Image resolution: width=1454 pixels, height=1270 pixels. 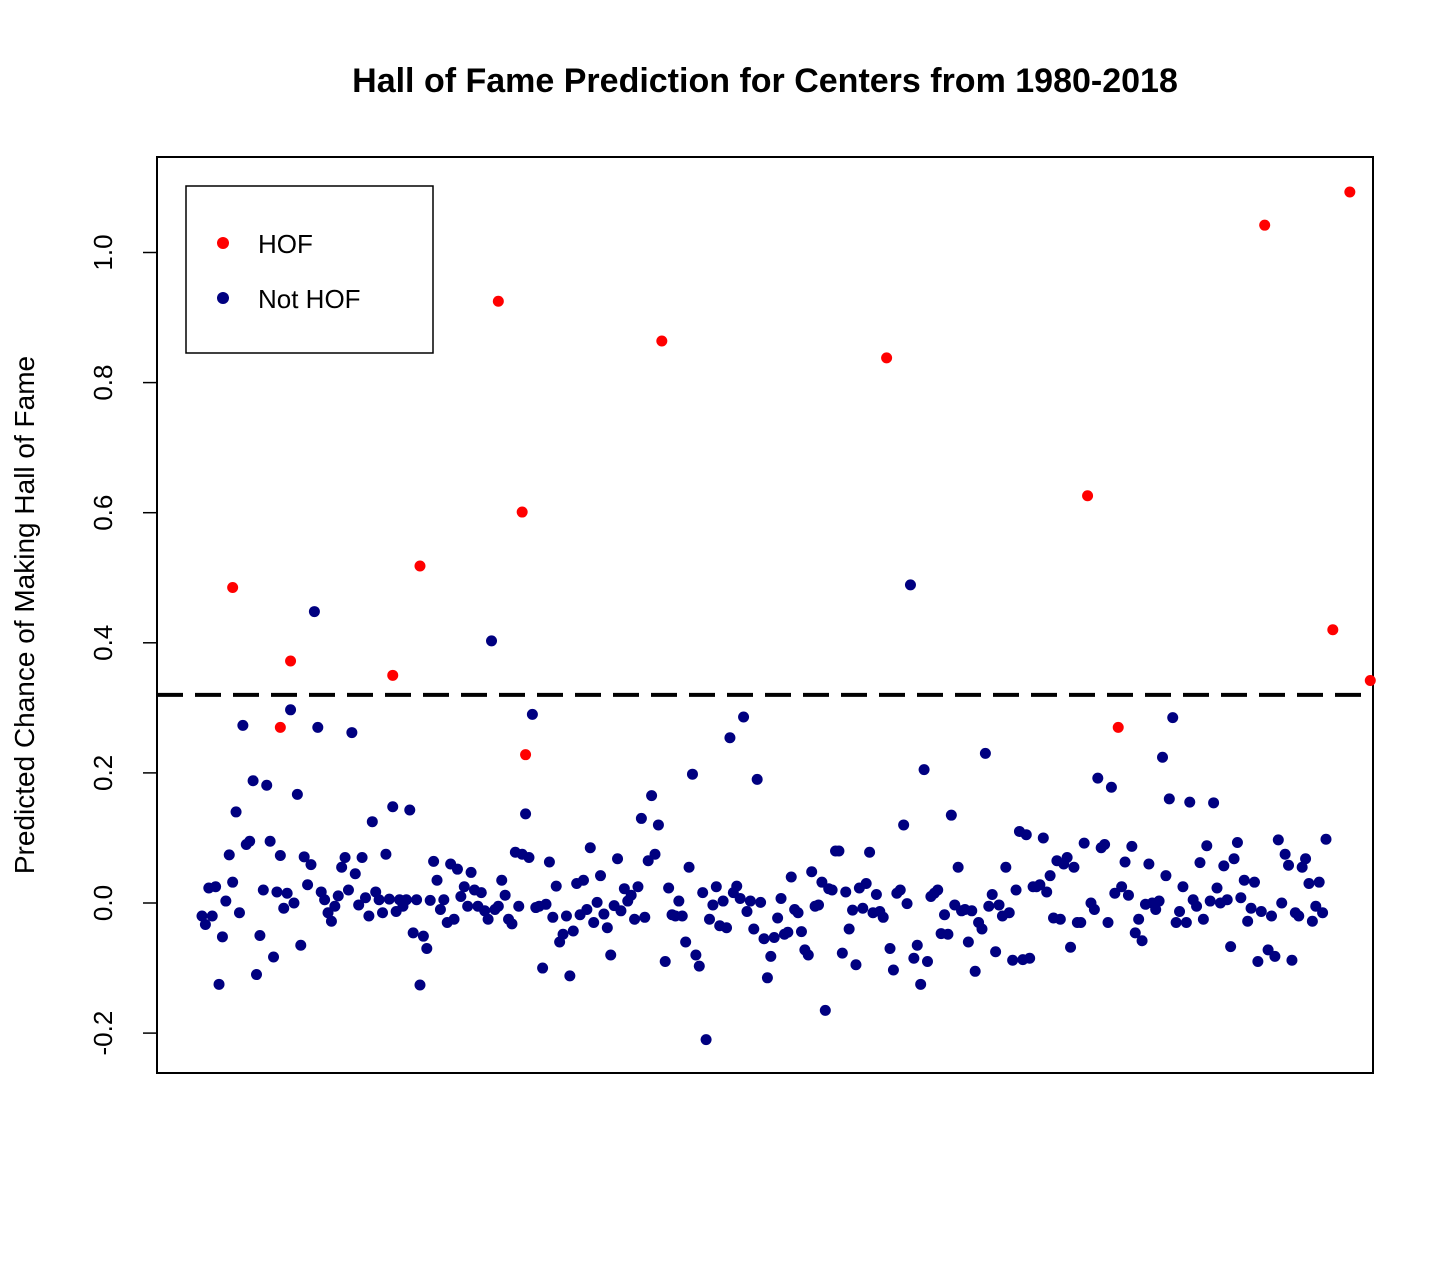 What do you see at coordinates (285, 244) in the screenshot?
I see `legend-label-hof: HOF` at bounding box center [285, 244].